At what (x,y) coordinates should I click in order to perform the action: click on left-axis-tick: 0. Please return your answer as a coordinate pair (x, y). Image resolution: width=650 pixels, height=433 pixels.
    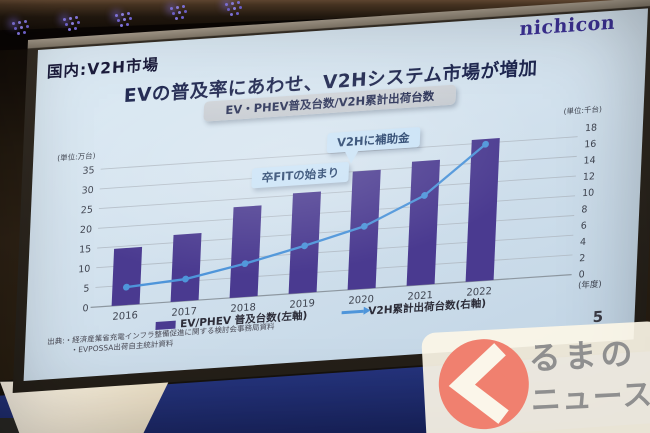
    Looking at the image, I should click on (85, 308).